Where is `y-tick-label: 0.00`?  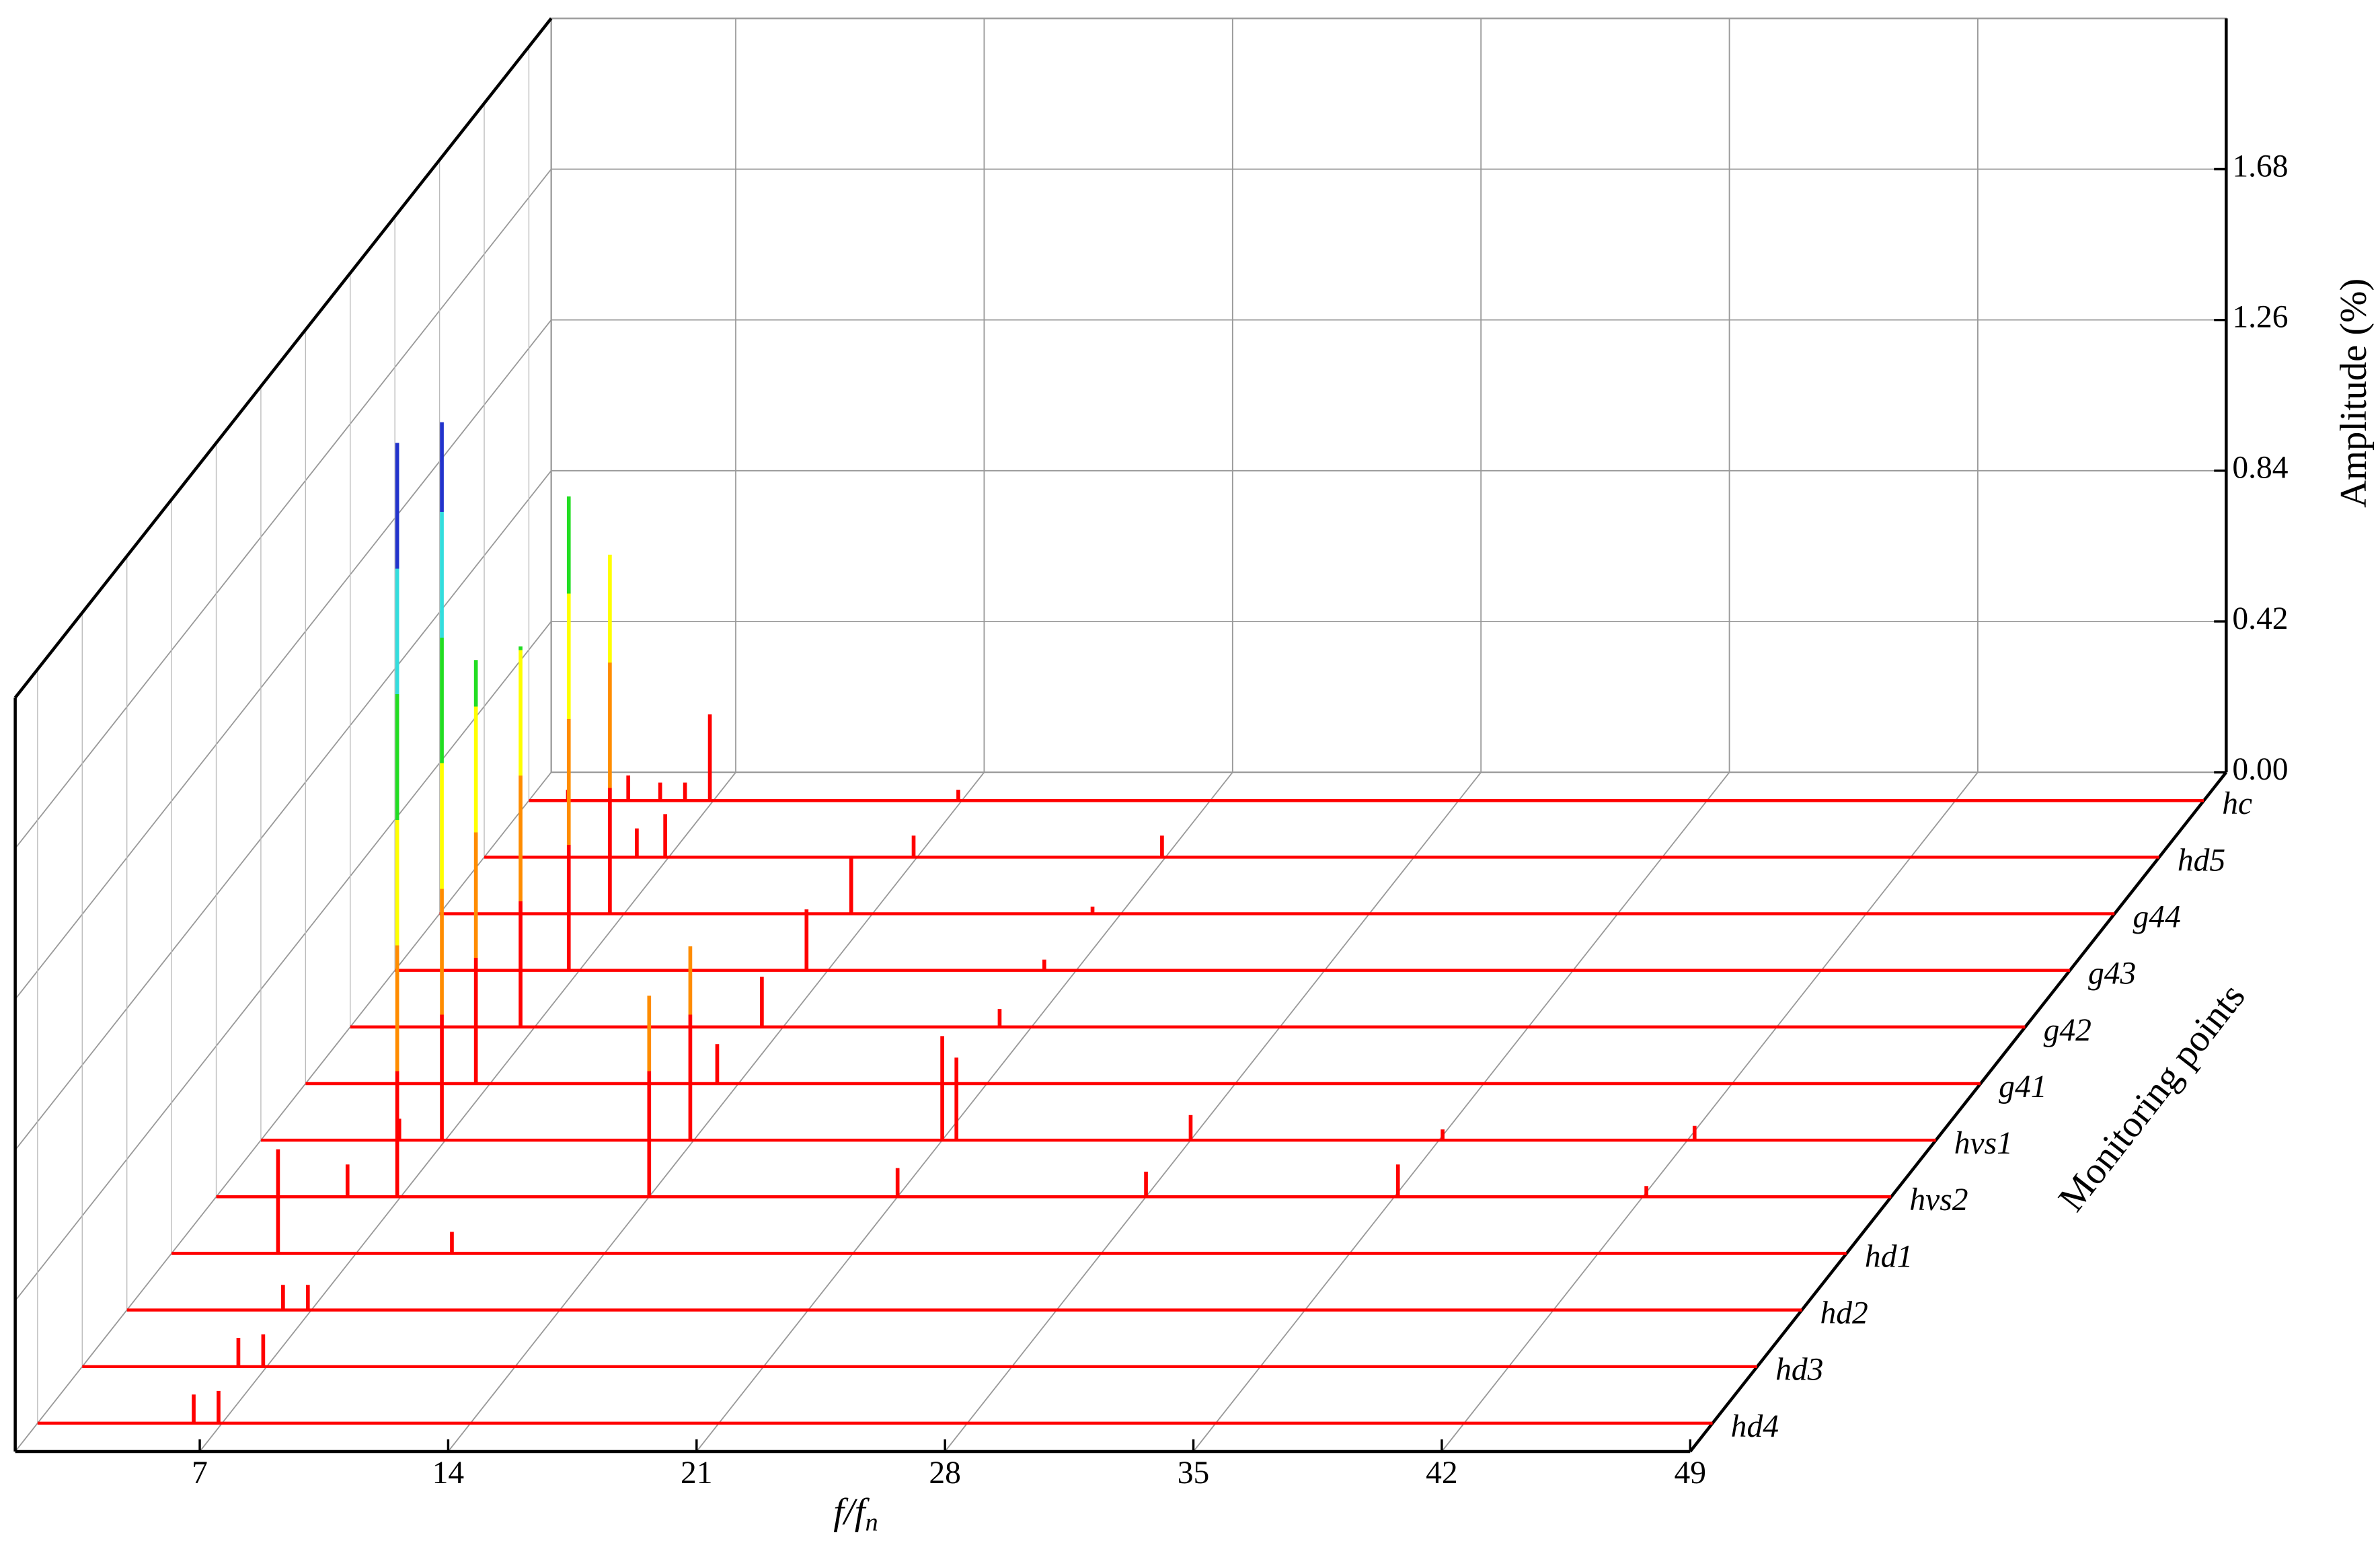
y-tick-label: 0.00 is located at coordinates (2260, 769).